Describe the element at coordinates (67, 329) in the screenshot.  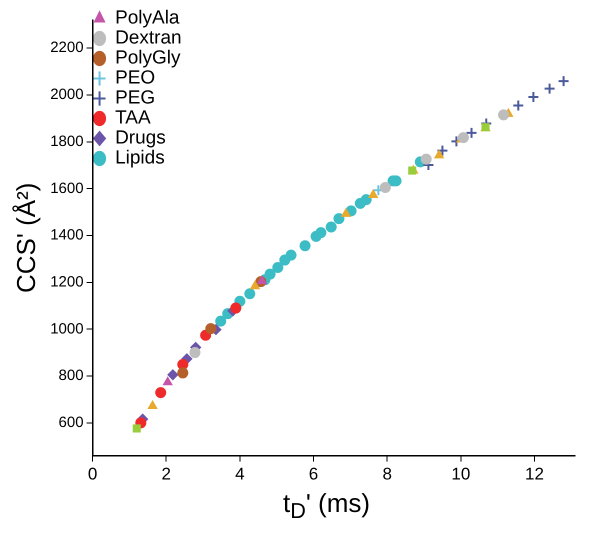
I see `y-tick-label: 1000` at that location.